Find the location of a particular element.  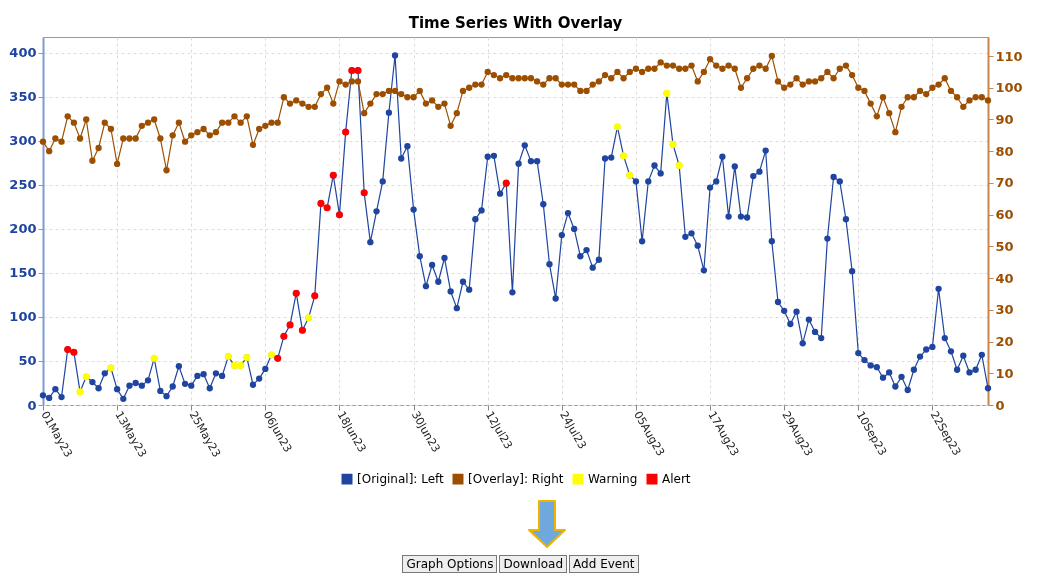

chart-title: Time Series With Overlay is located at coordinates (515, 23).